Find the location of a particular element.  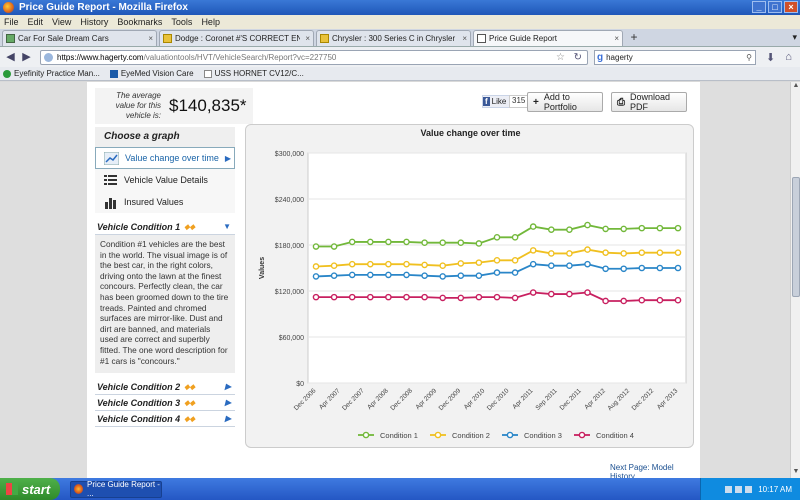

window-controls: _ □ × is located at coordinates (775, 7).